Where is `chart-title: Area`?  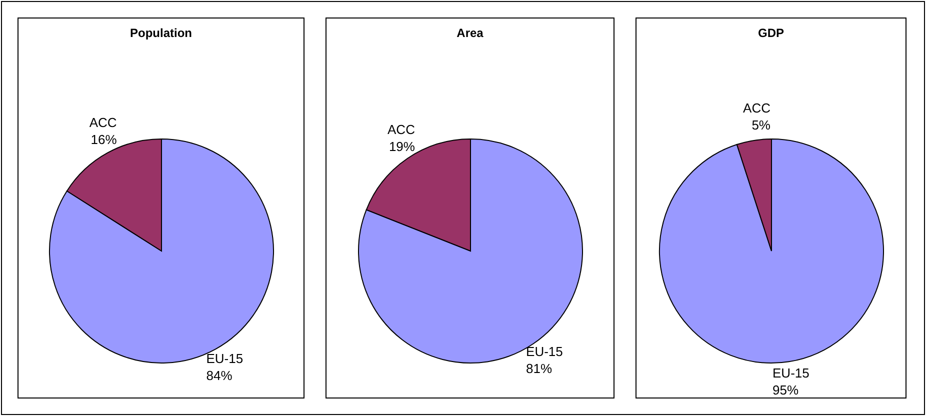 chart-title: Area is located at coordinates (470, 33).